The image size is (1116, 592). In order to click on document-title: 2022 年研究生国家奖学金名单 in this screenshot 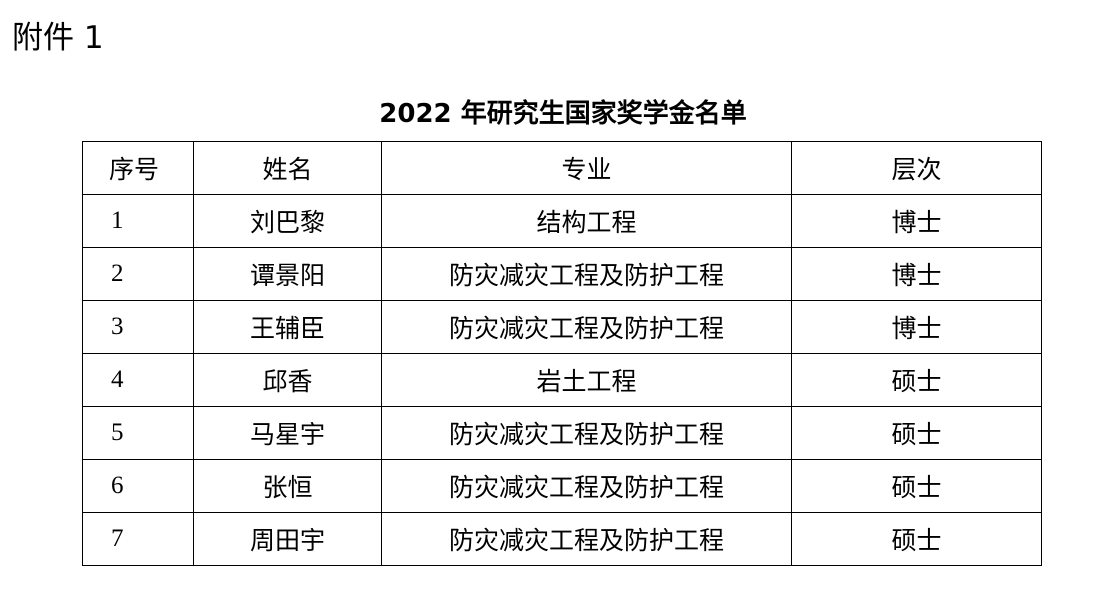, I will do `click(563, 114)`.